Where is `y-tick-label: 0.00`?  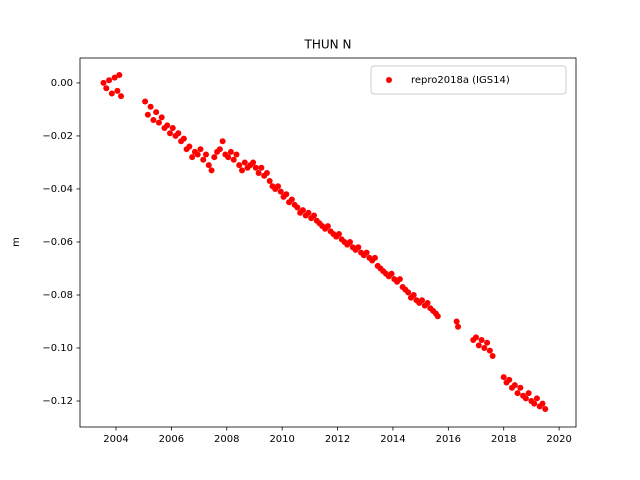 y-tick-label: 0.00 is located at coordinates (62, 83).